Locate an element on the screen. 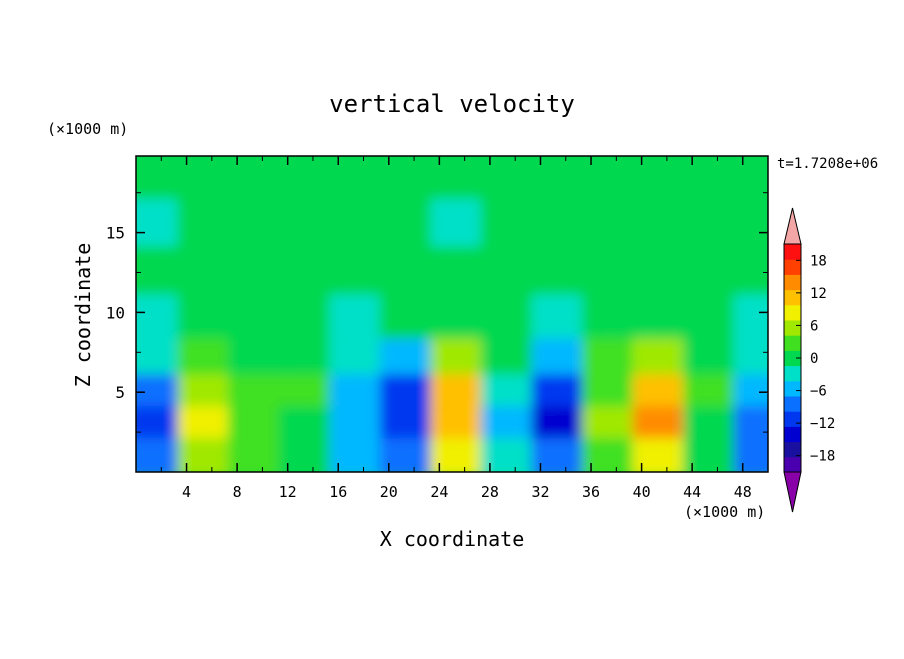 Image resolution: width=904 pixels, height=659 pixels. x-tick-label: 48 is located at coordinates (743, 492).